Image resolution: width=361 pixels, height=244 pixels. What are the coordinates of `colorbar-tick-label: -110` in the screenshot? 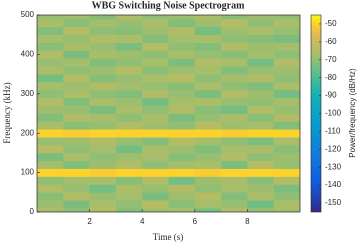 It's located at (333, 131).